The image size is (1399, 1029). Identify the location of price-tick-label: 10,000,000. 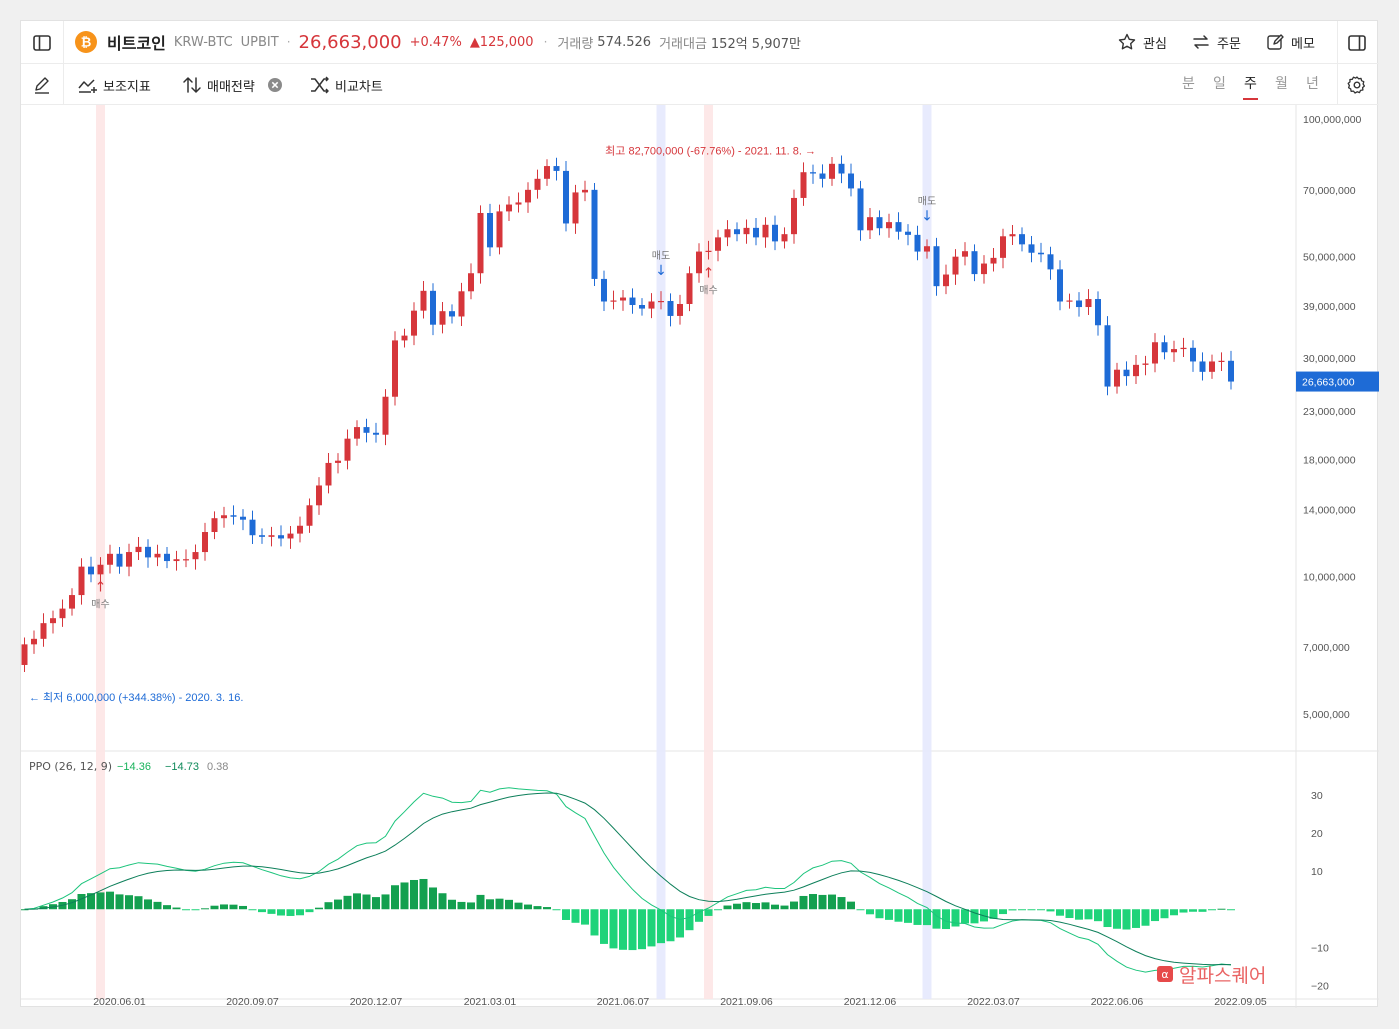
(1329, 577).